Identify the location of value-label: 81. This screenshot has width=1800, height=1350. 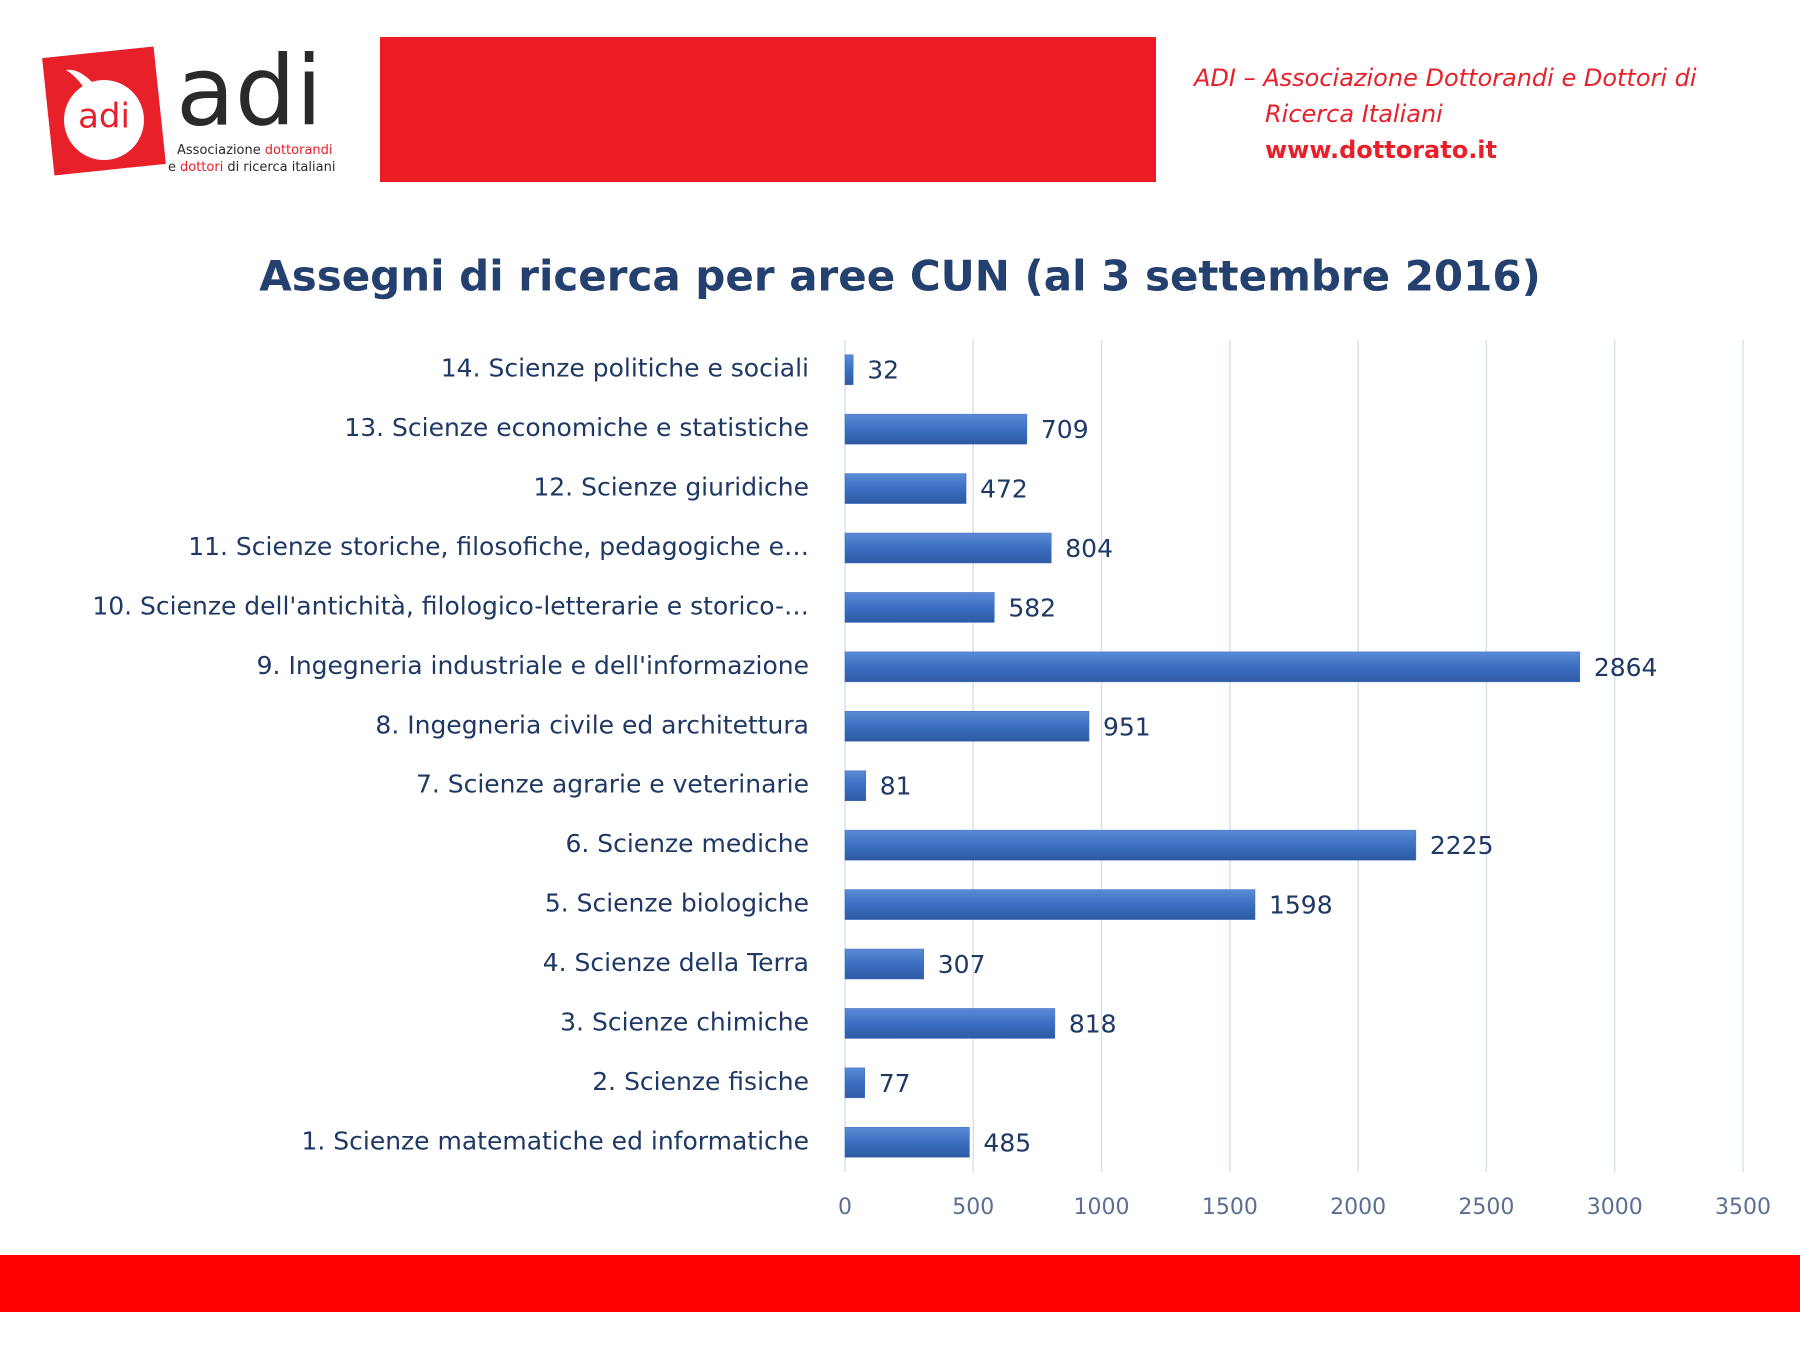
(896, 786).